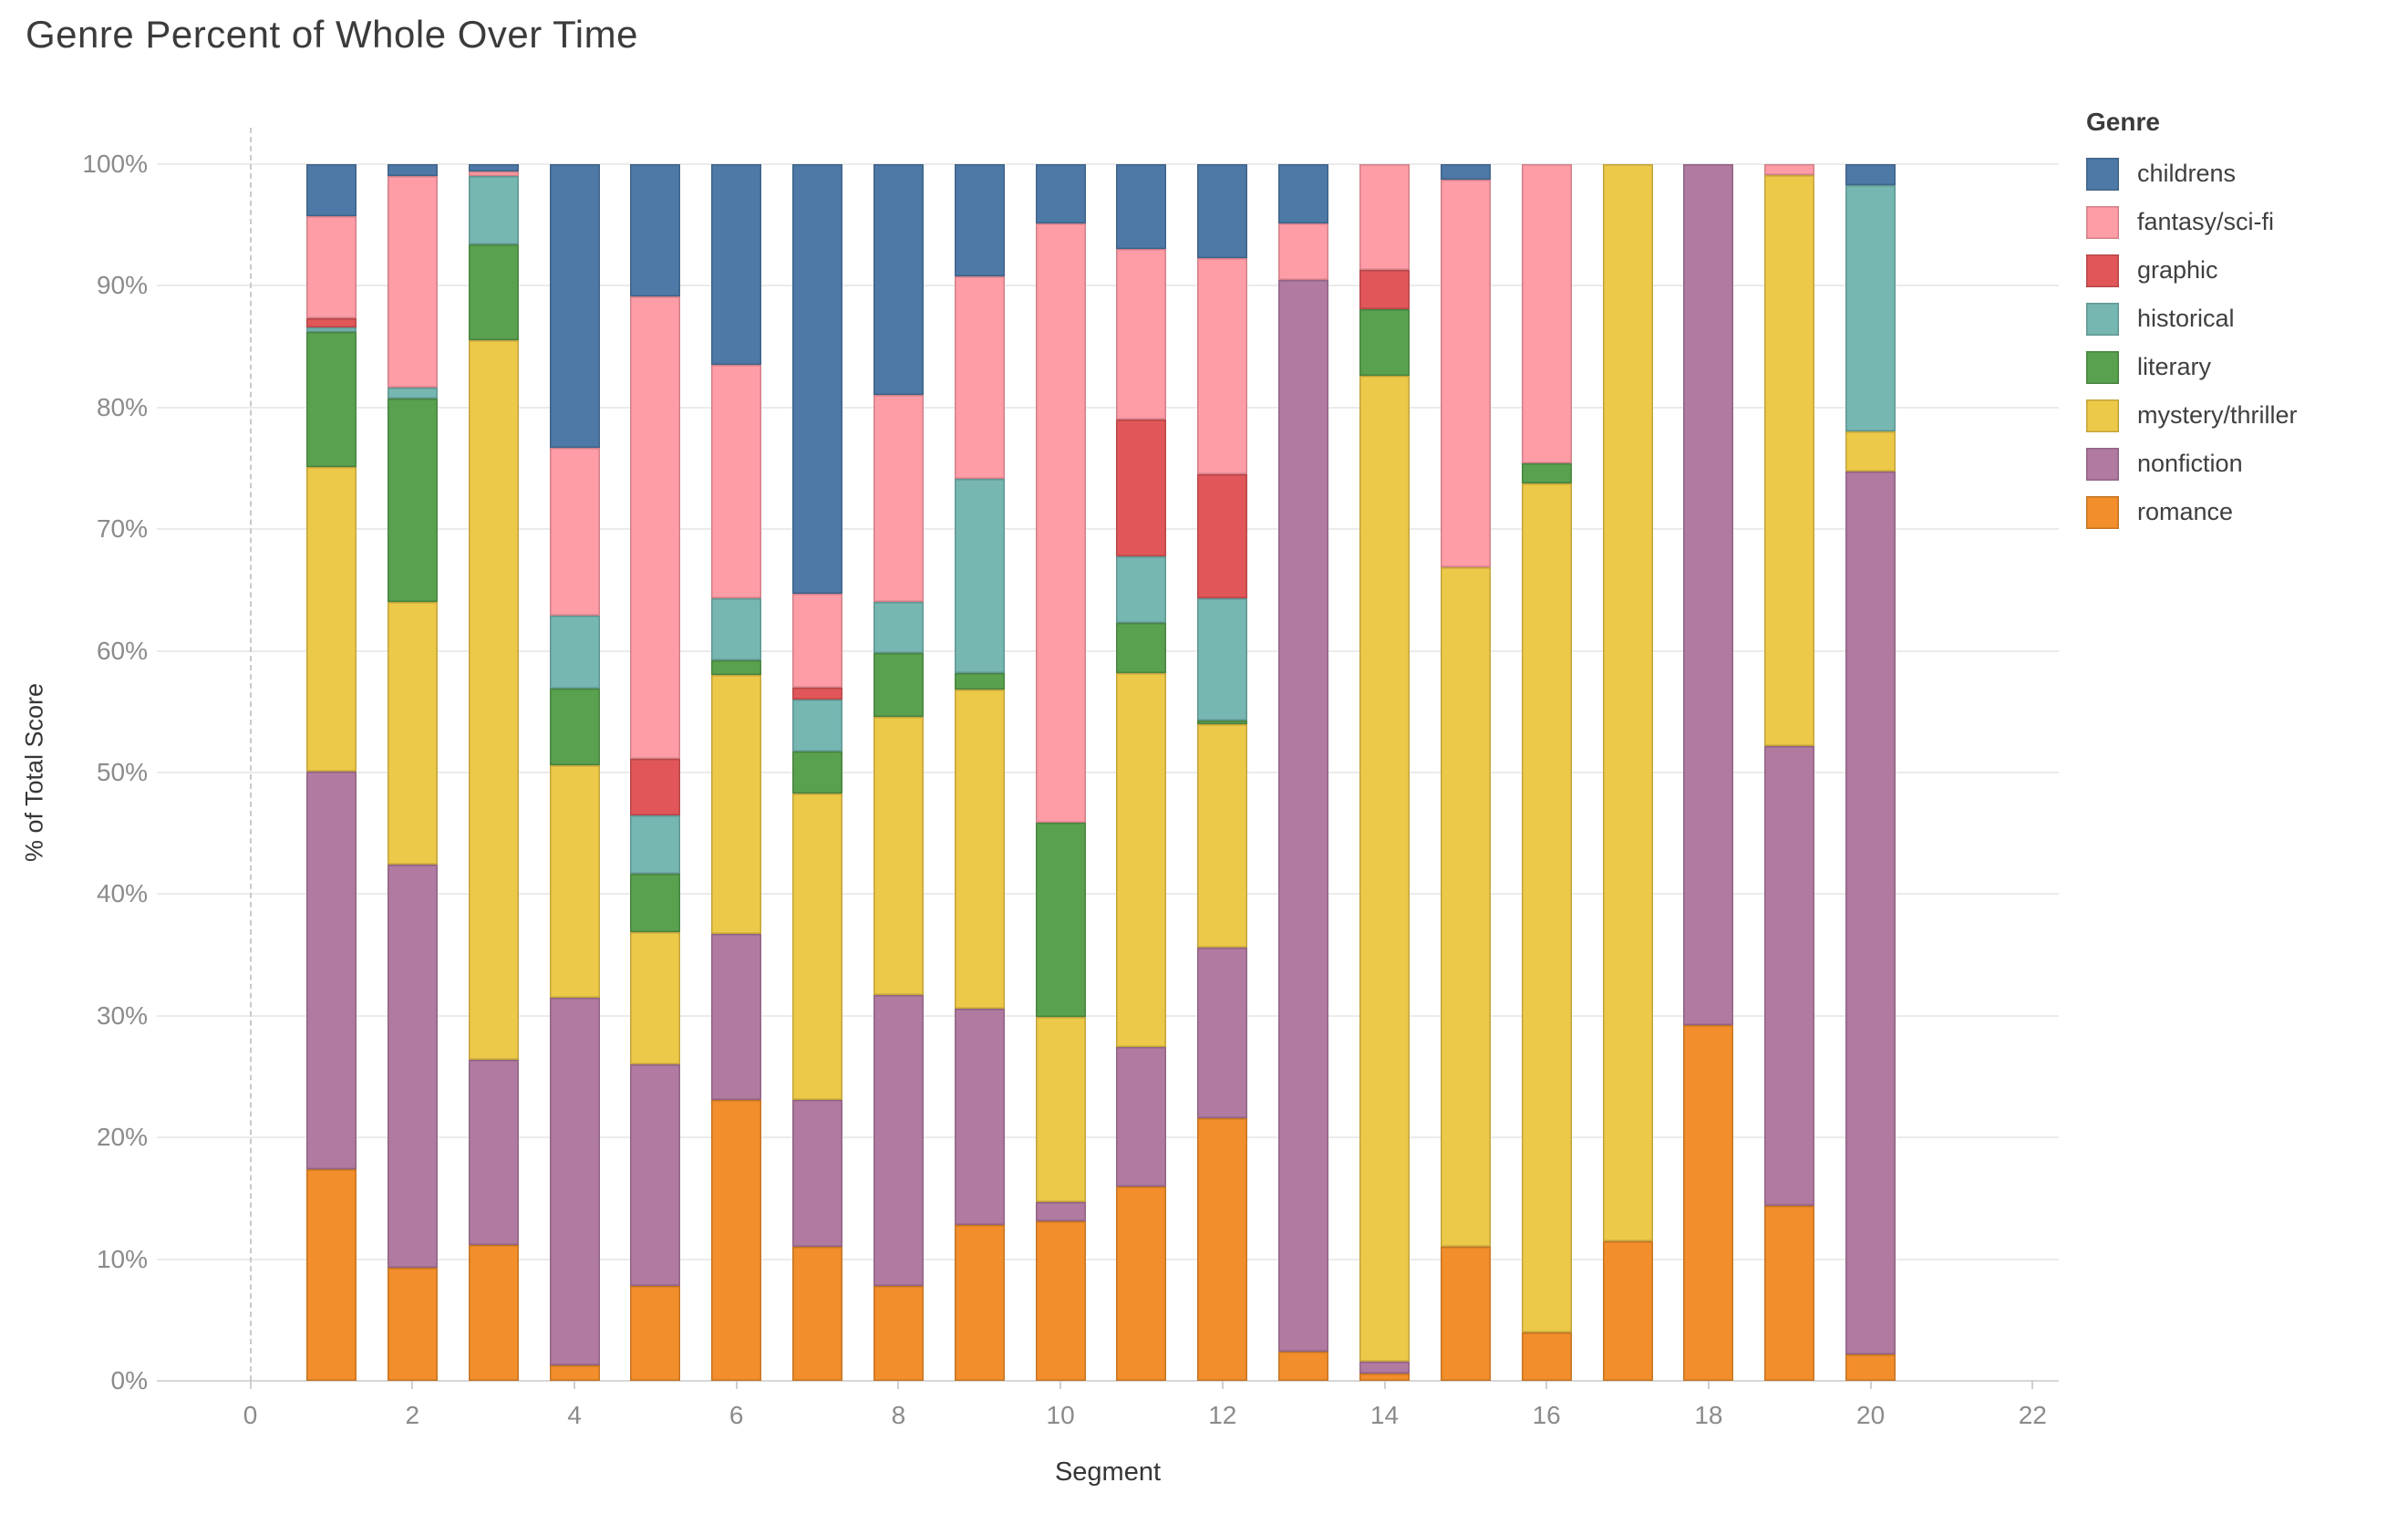 This screenshot has width=2408, height=1514. Describe the element at coordinates (2241, 319) in the screenshot. I see `legend-item-historical: historical` at that location.